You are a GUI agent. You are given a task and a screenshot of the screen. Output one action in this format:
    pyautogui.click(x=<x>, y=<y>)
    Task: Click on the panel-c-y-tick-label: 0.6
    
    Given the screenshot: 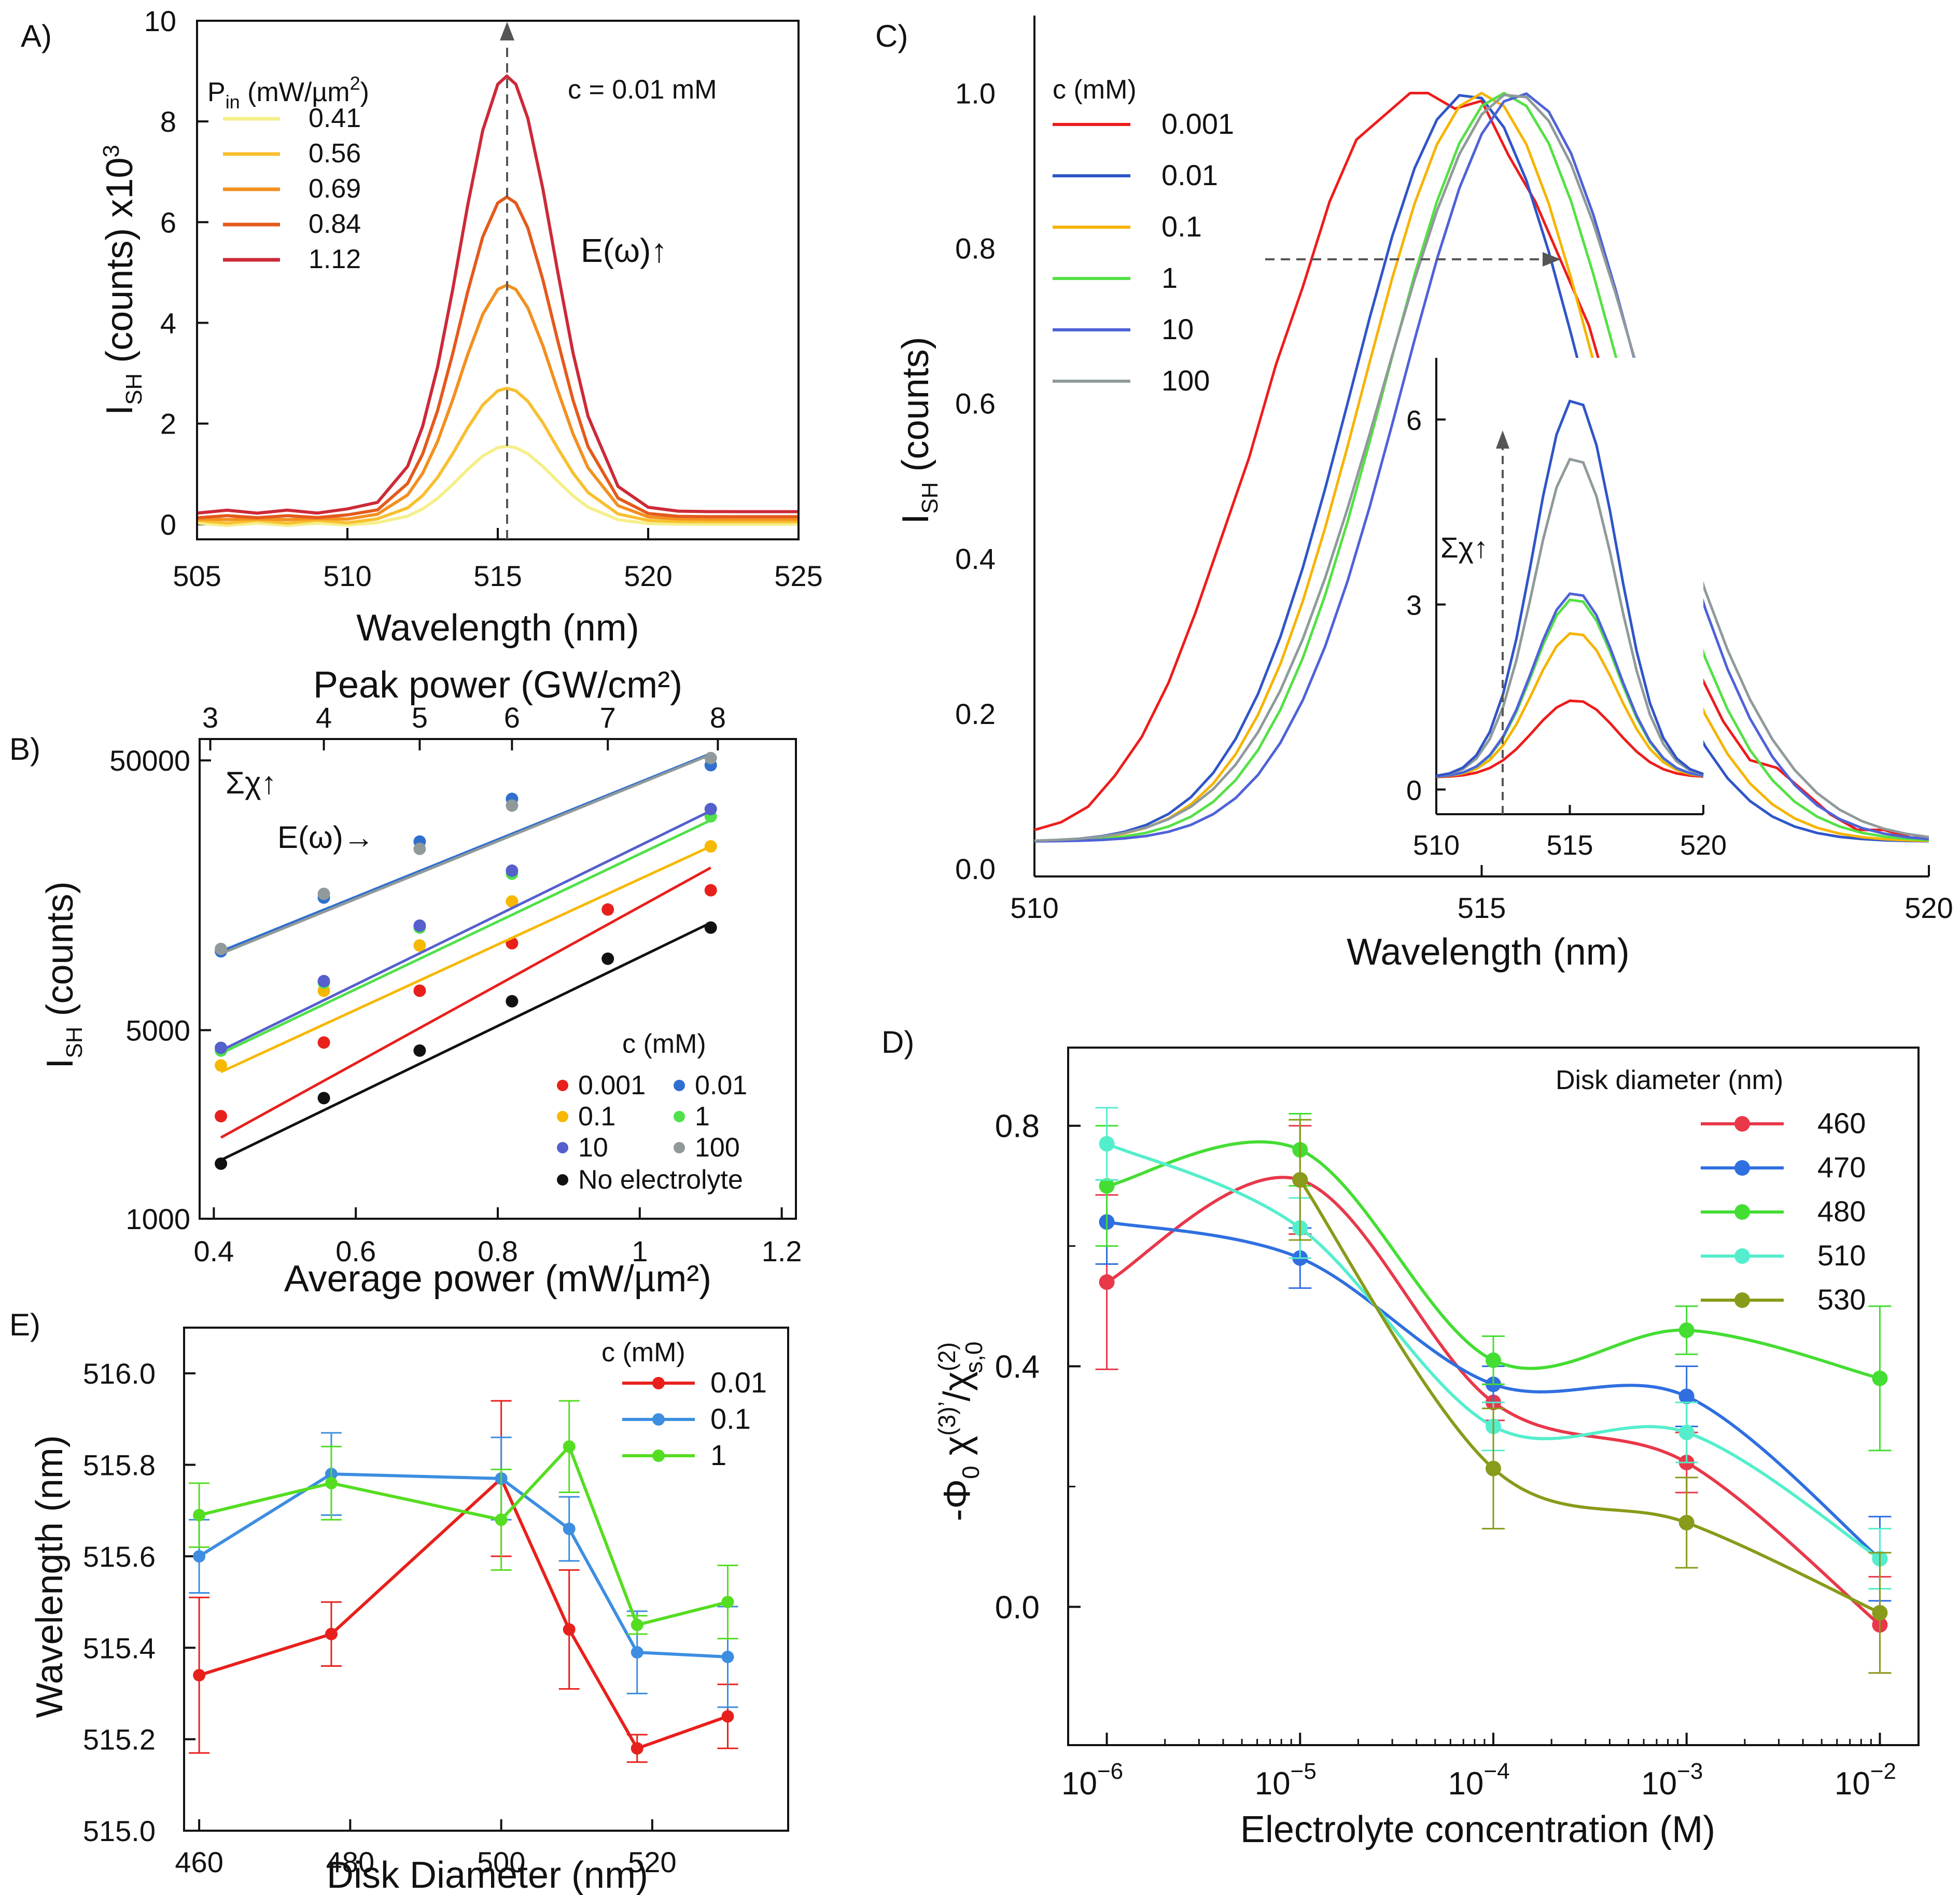 What is the action you would take?
    pyautogui.click(x=975, y=404)
    